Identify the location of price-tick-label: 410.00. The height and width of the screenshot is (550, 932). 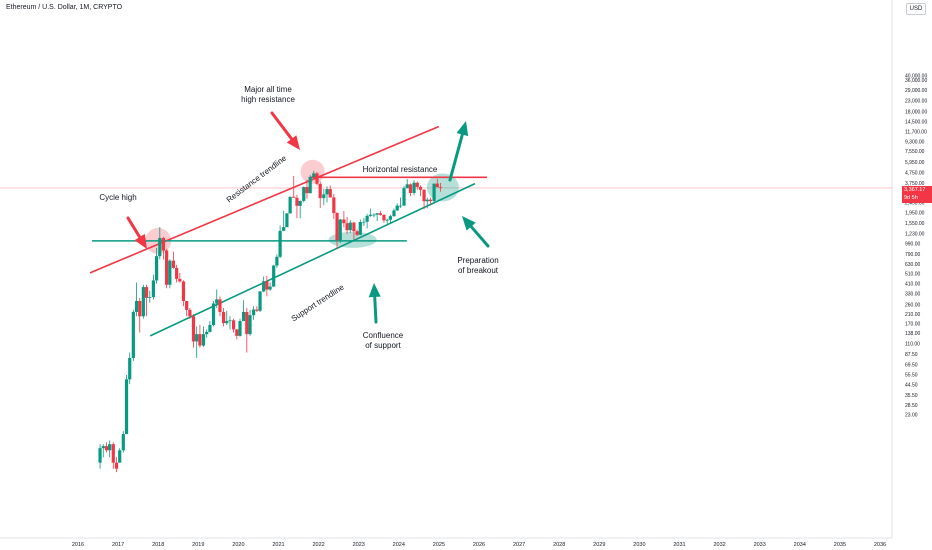
(913, 285).